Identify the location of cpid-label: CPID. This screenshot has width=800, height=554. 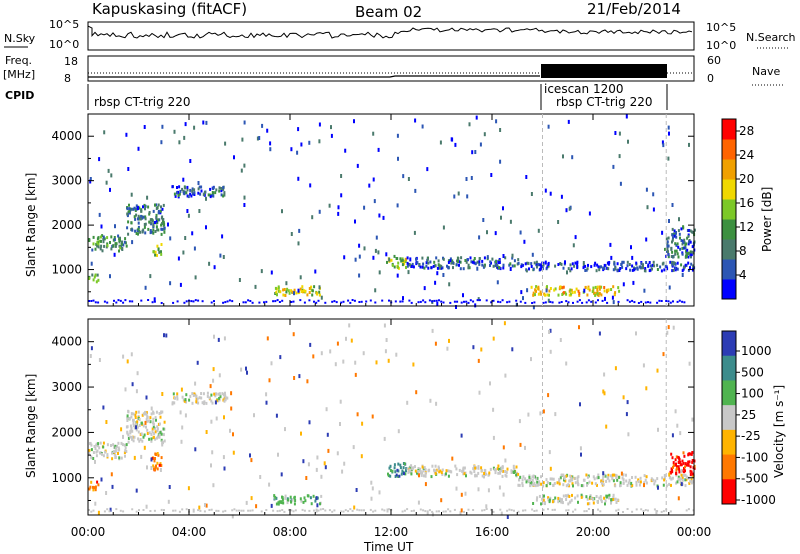
(19, 95).